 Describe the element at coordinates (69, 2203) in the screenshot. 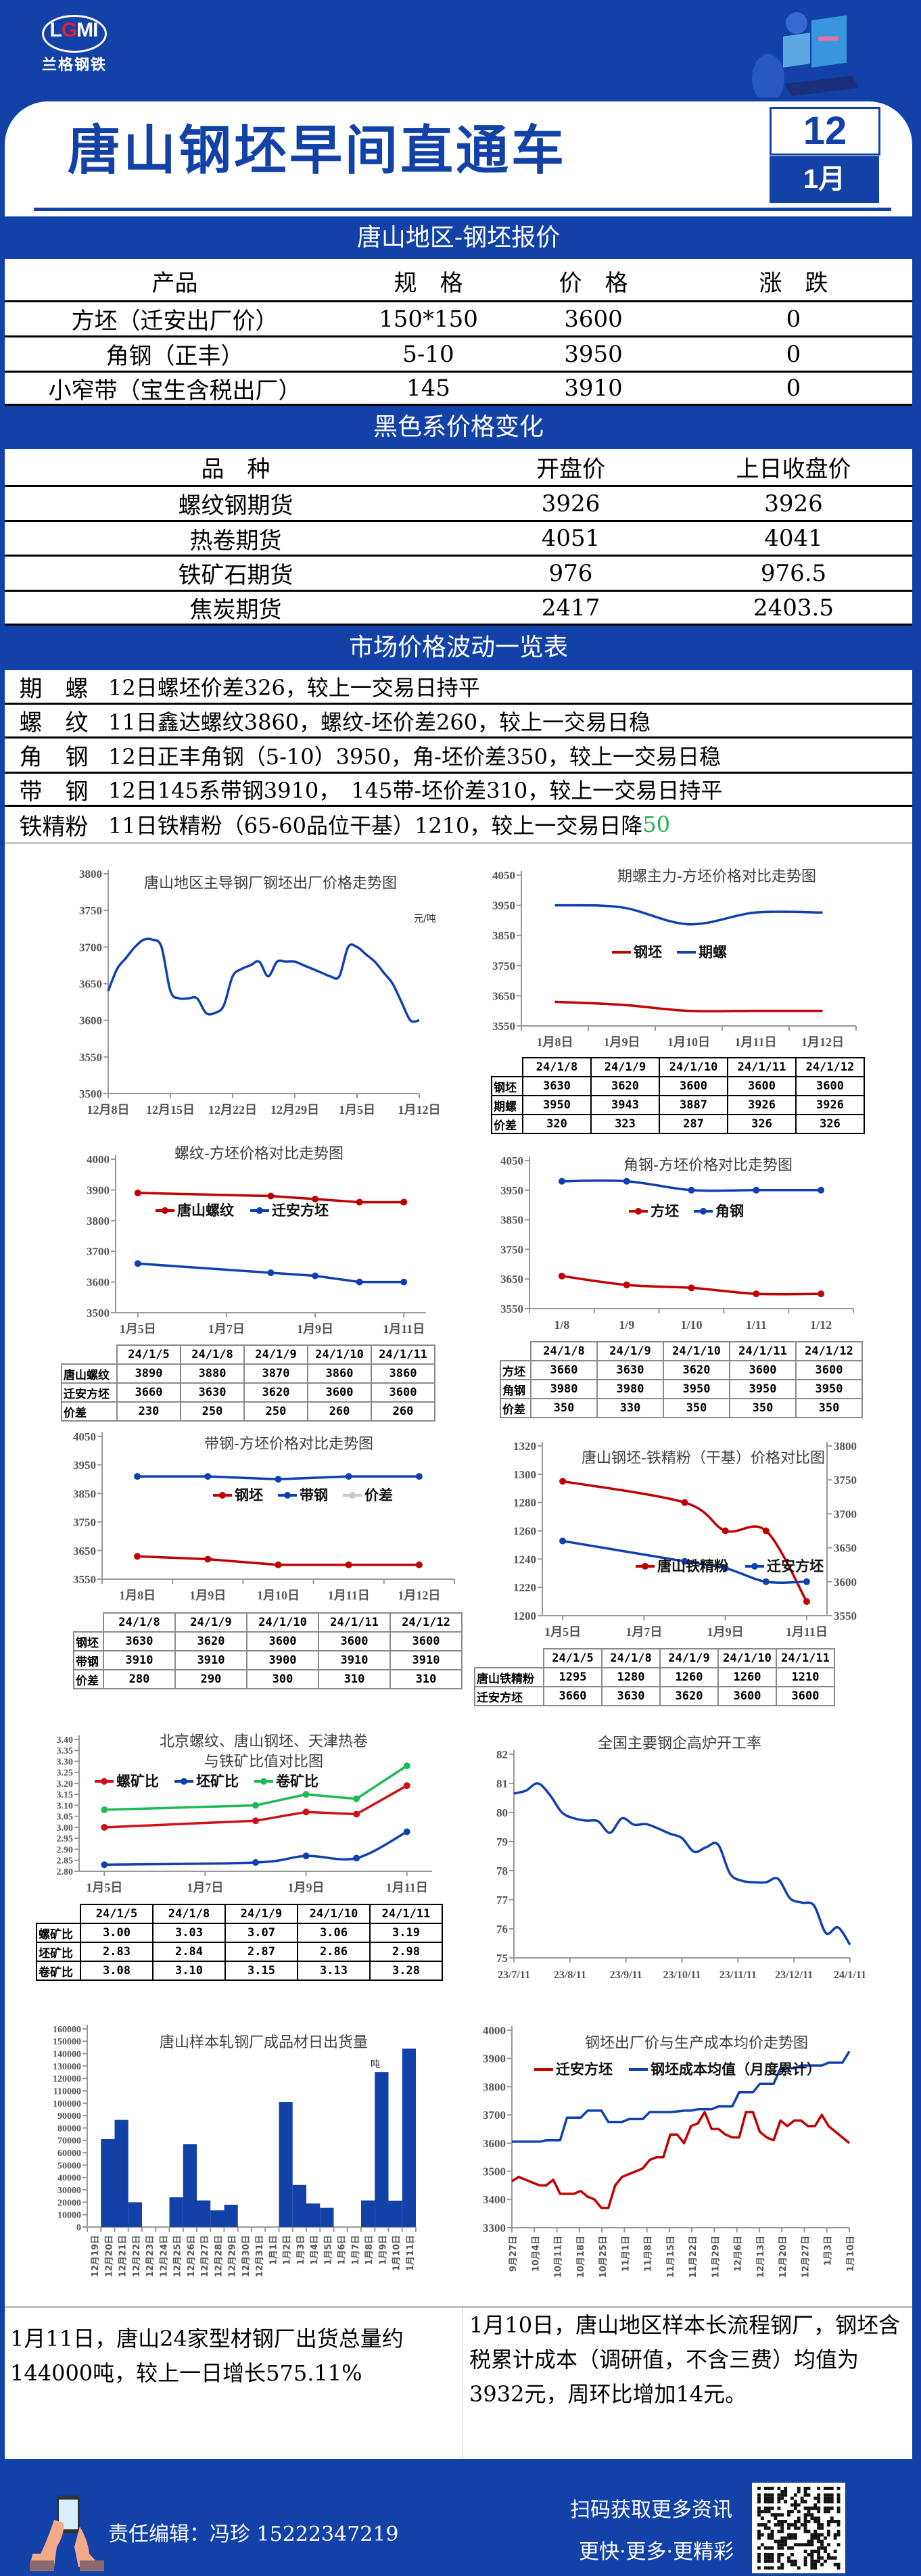

I see `y-tick-label: 20000` at that location.